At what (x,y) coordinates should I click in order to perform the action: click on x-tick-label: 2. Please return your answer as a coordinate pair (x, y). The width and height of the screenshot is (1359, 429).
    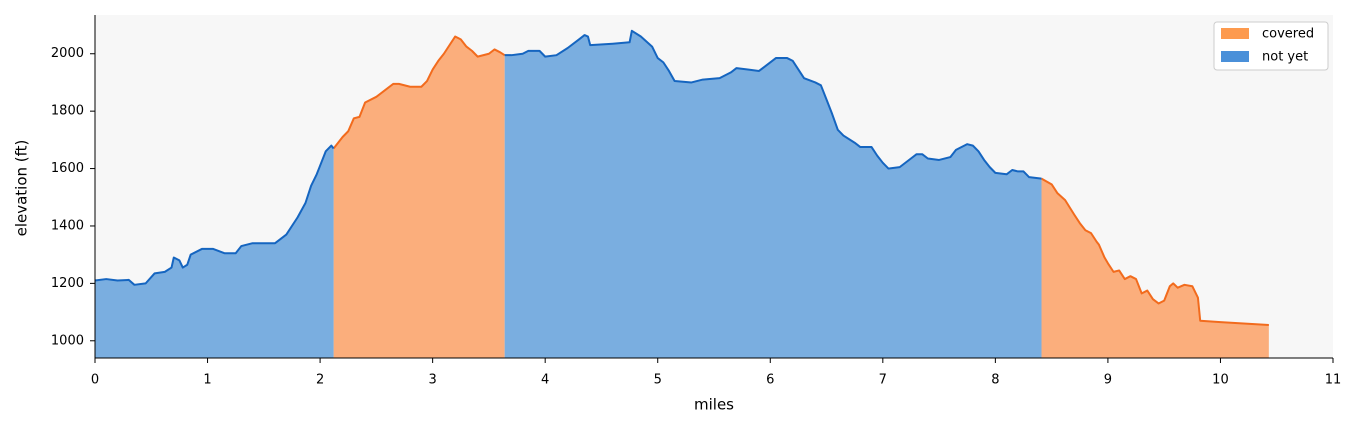
    Looking at the image, I should click on (320, 380).